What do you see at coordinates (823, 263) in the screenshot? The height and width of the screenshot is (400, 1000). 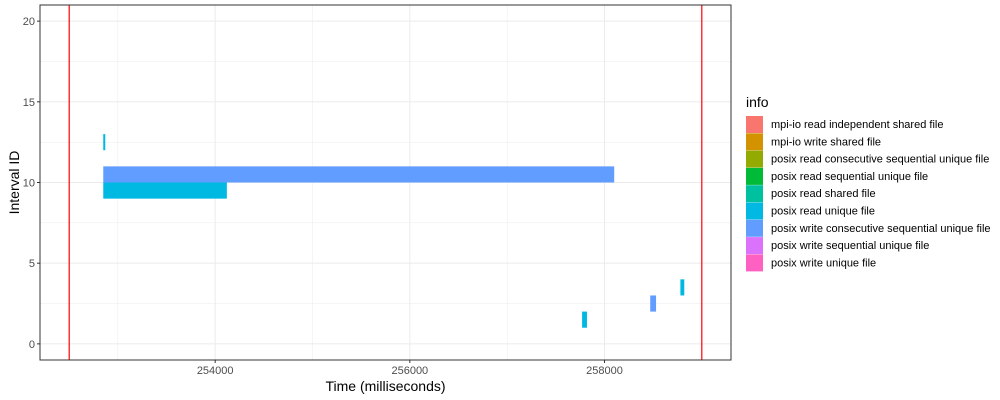 I see `legend-label: posix write unique file` at bounding box center [823, 263].